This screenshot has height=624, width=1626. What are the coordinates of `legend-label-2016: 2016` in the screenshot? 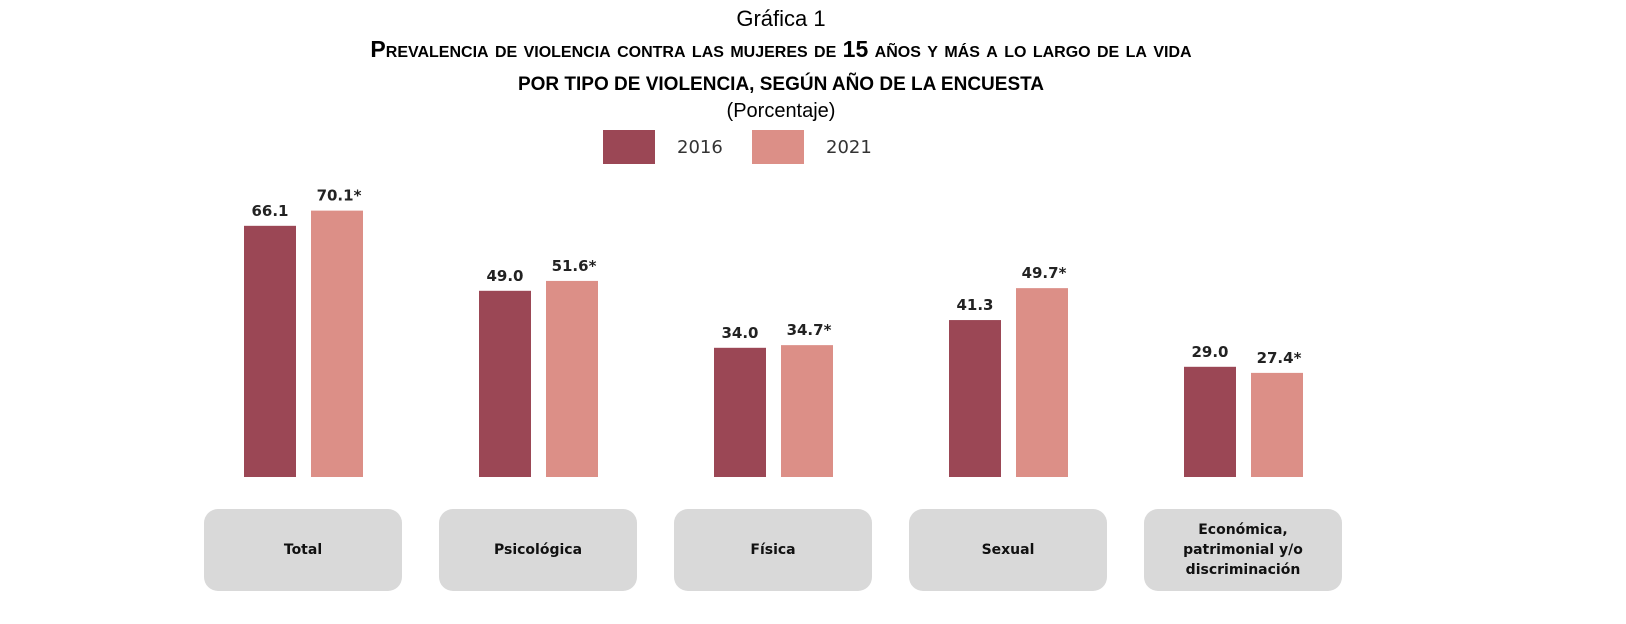 It's located at (700, 147).